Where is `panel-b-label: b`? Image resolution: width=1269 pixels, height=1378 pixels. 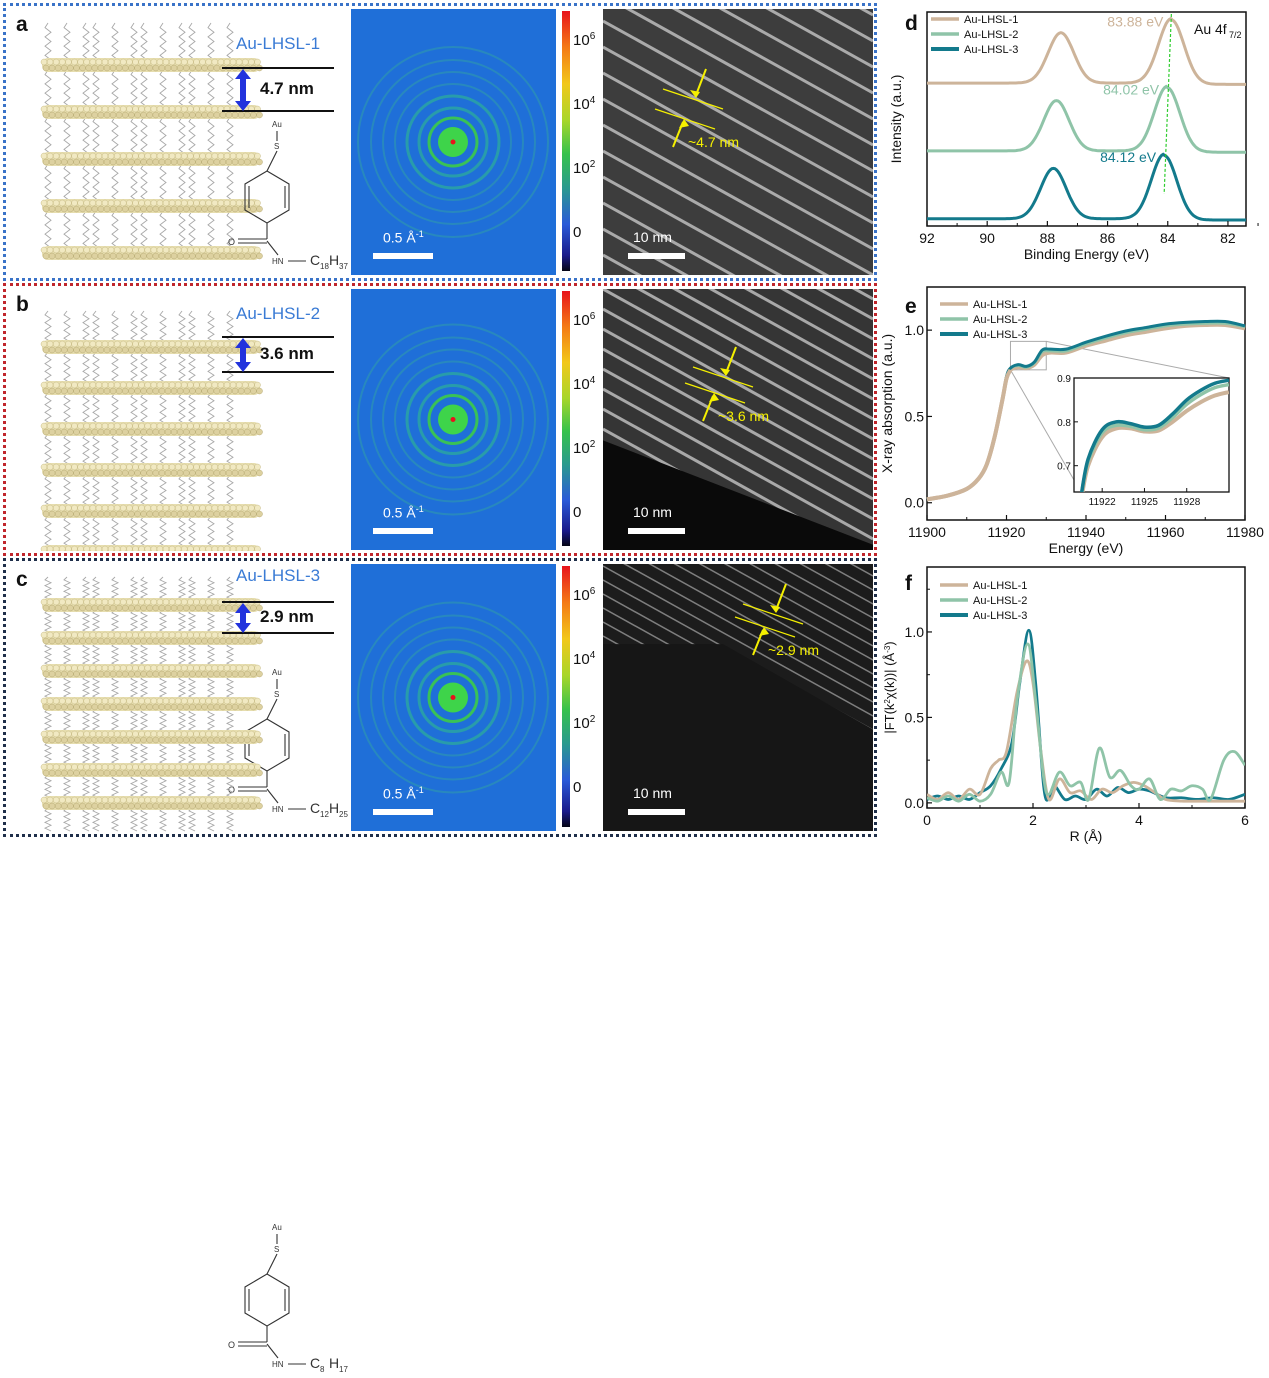 panel-b-label: b is located at coordinates (22, 304).